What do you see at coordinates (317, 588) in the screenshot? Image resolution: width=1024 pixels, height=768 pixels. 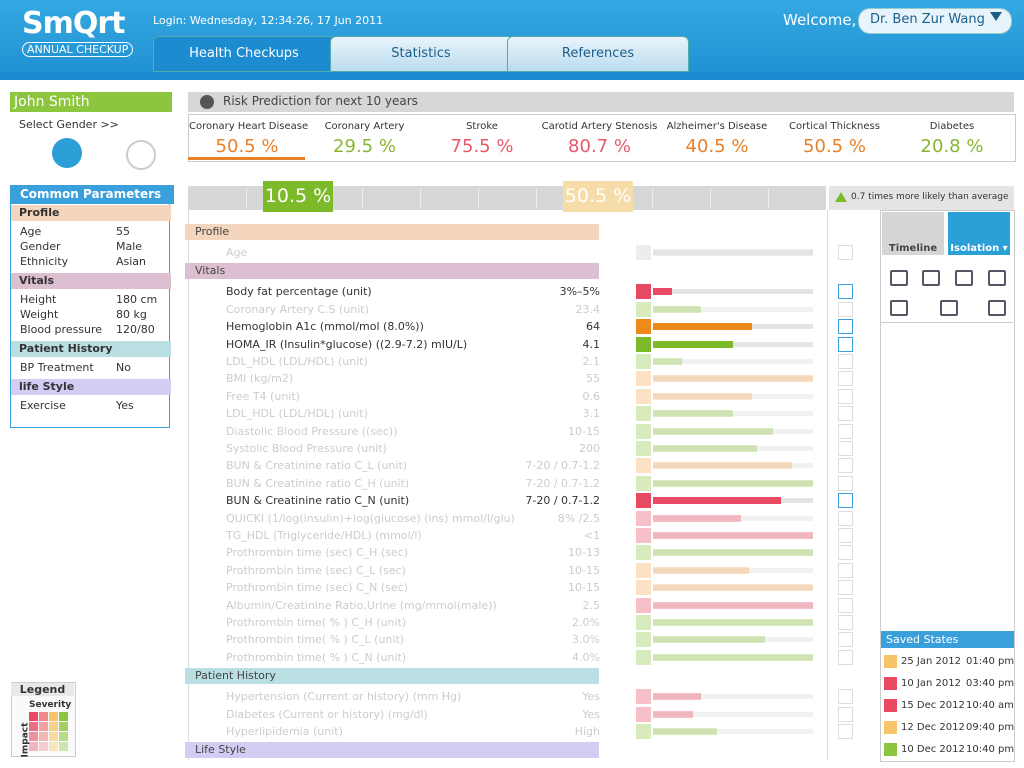 I see `item-name: Prothrombin time (sec) C_N (sec)` at bounding box center [317, 588].